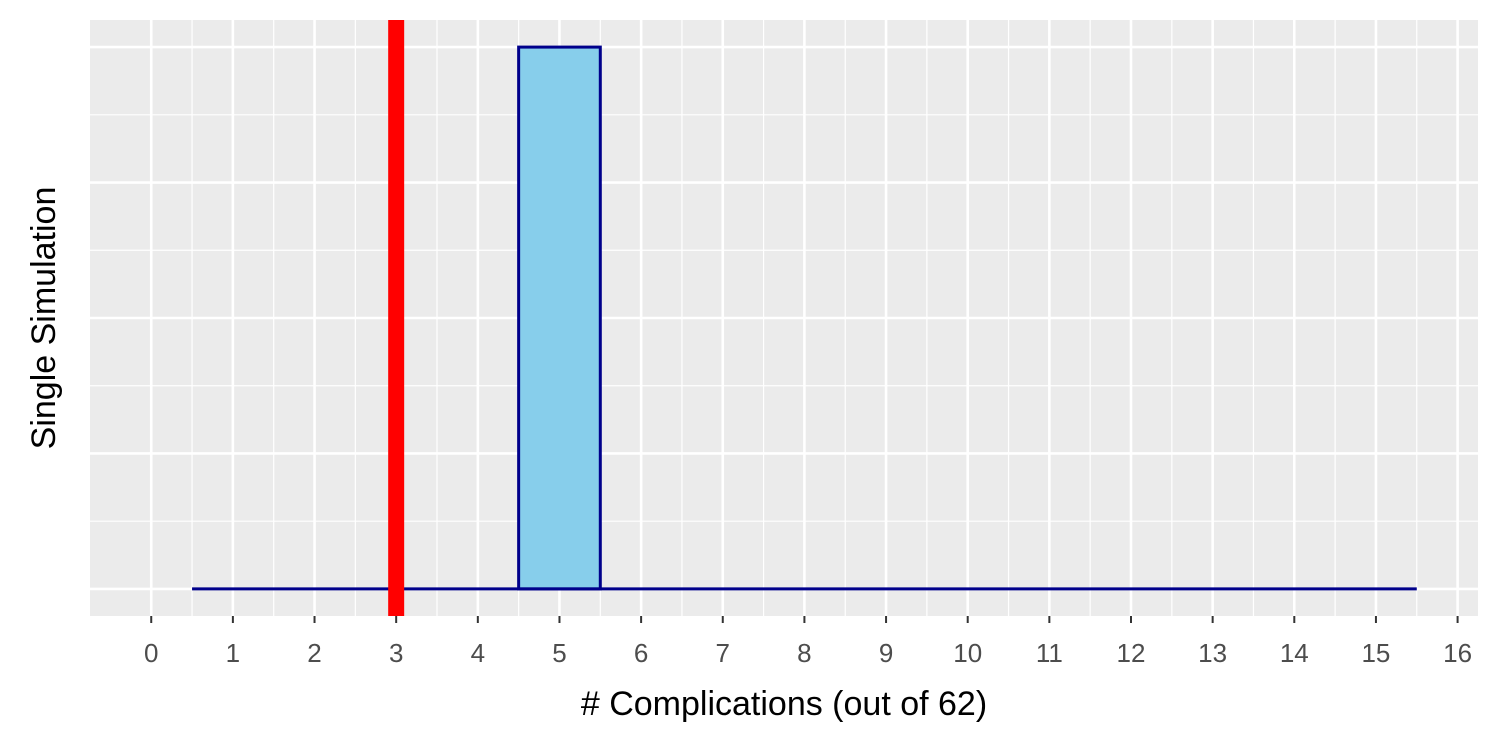 This screenshot has width=1500, height=750. I want to click on x-tick-label: 13, so click(1212, 653).